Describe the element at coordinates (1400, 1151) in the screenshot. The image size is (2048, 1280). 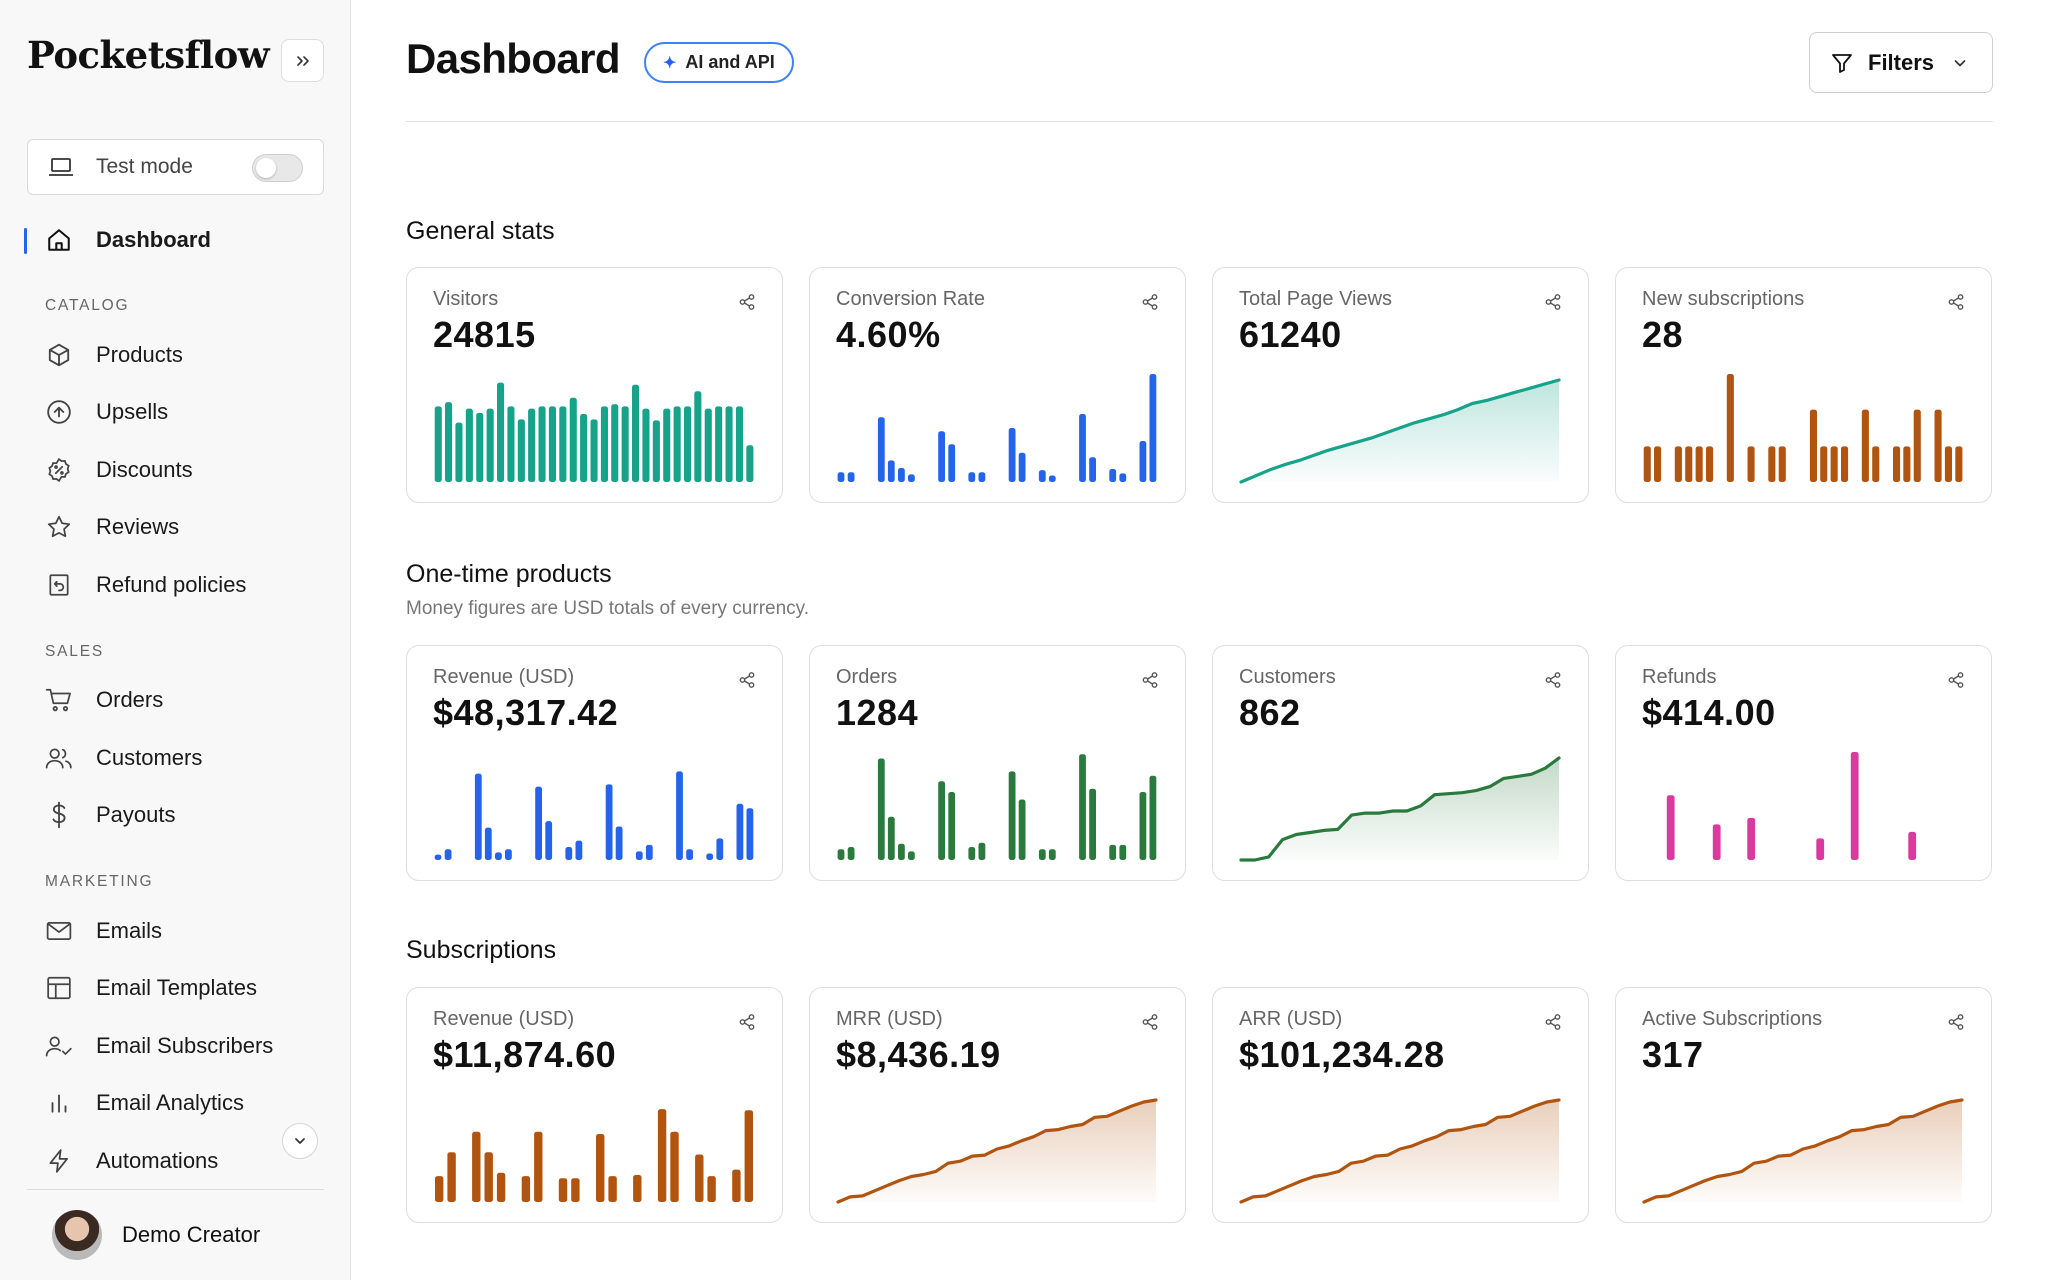
I see `sparkline-chart` at that location.